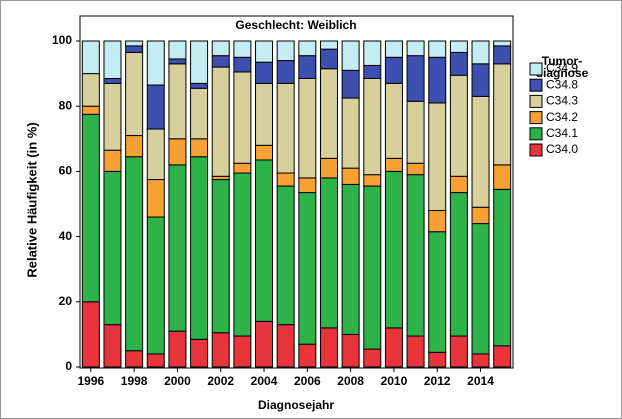  I want to click on y-axis-label: Relative Häufigkeit (in %), so click(31, 199).